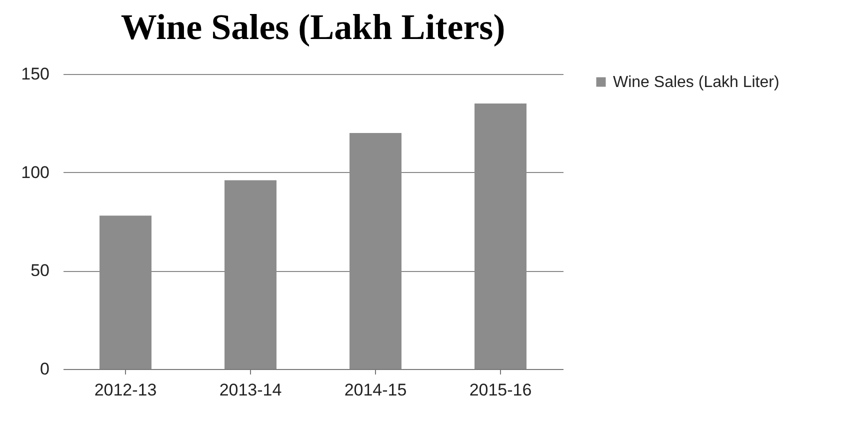  Describe the element at coordinates (500, 390) in the screenshot. I see `x-tick-label: 2015-16` at that location.